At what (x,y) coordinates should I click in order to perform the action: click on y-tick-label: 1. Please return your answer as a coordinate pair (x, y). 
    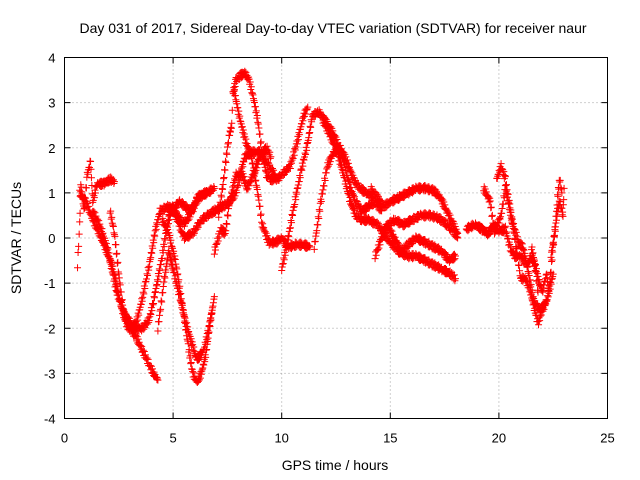
    Looking at the image, I should click on (51, 193).